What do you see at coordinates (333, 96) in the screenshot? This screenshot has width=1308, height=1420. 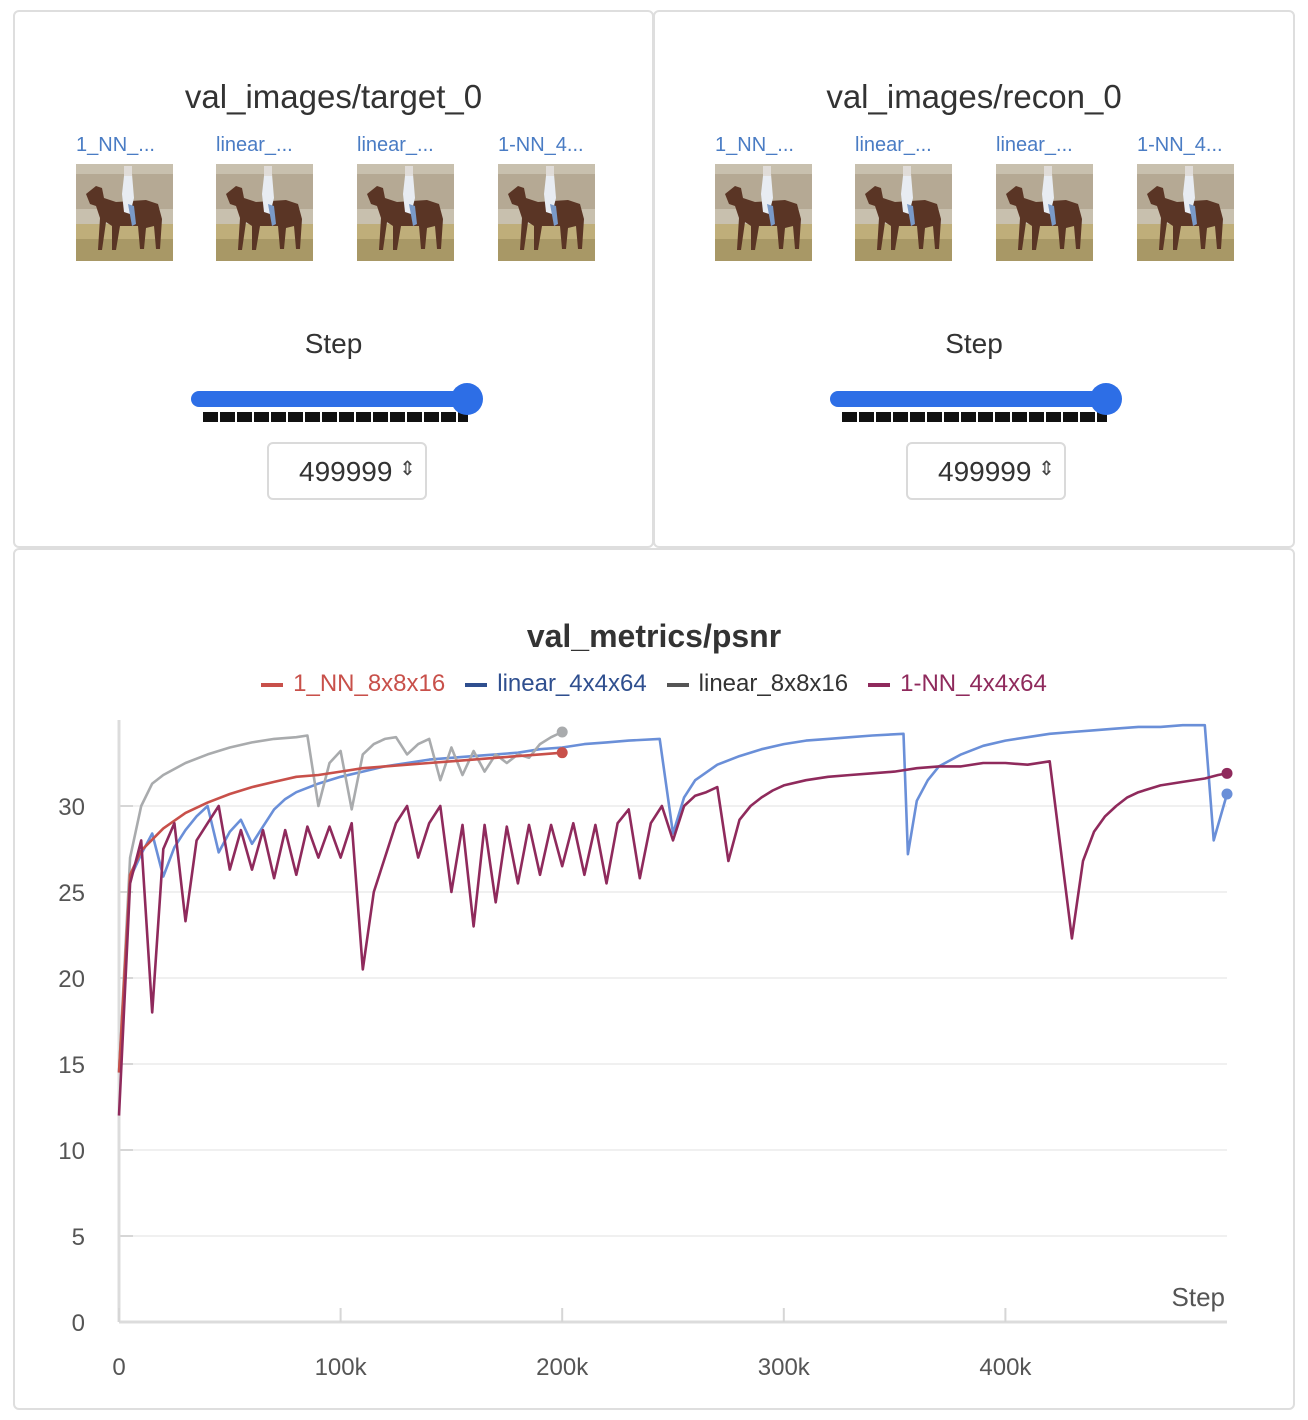 I see `panel-title: val_images/target_0` at bounding box center [333, 96].